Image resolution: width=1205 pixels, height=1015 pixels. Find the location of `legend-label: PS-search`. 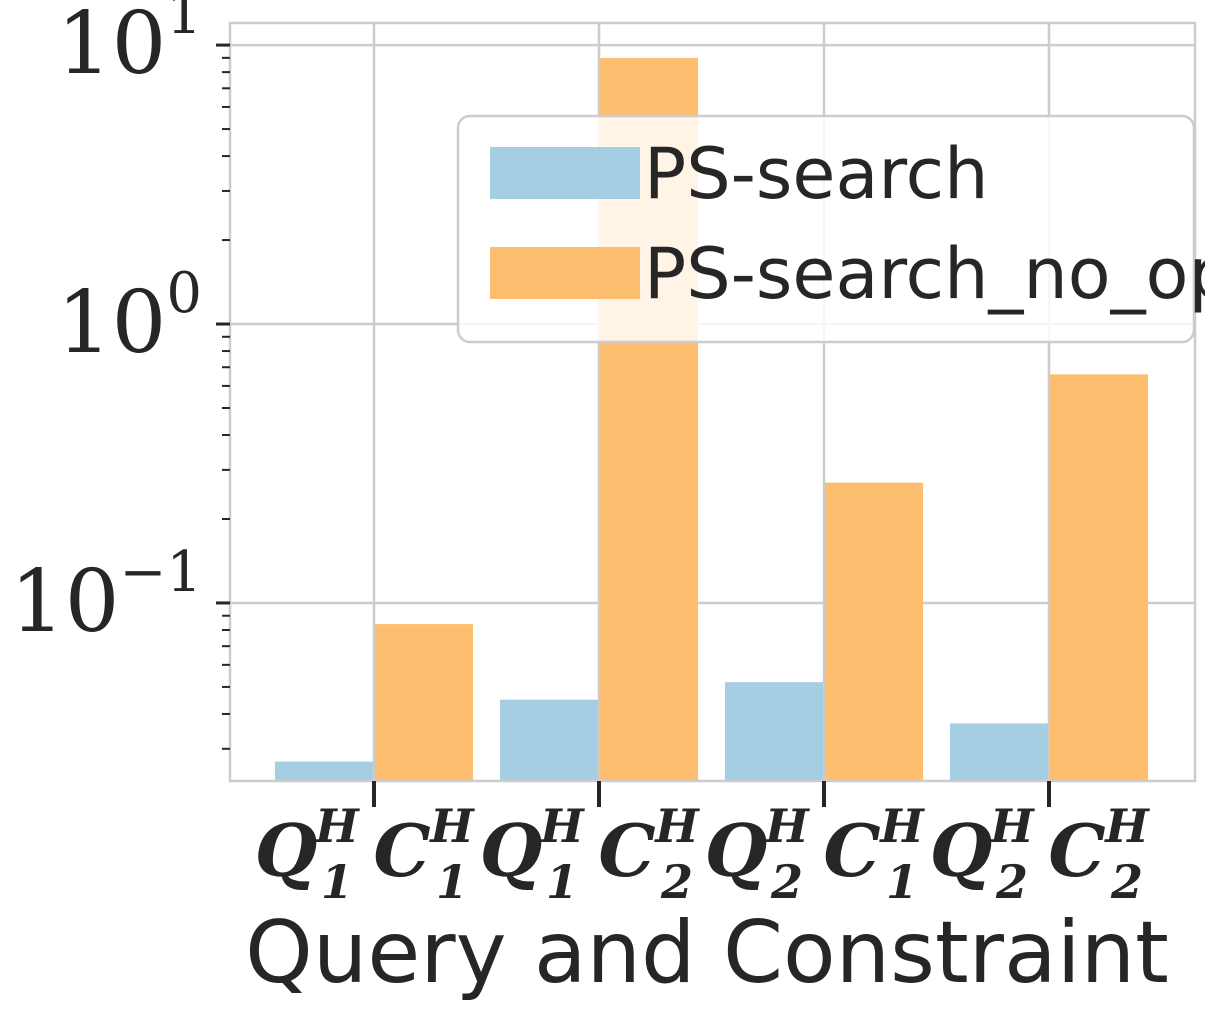

legend-label: PS-search is located at coordinates (816, 174).